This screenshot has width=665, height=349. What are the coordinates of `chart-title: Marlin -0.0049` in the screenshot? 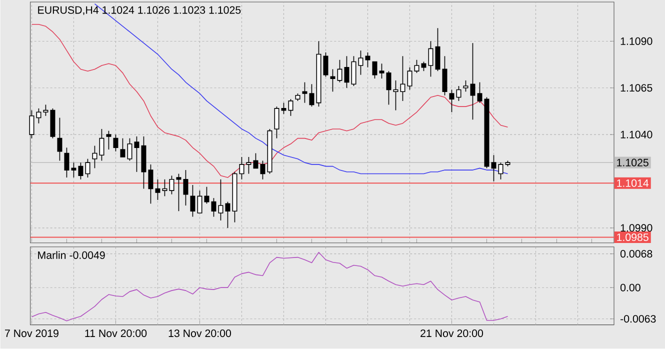 It's located at (71, 255).